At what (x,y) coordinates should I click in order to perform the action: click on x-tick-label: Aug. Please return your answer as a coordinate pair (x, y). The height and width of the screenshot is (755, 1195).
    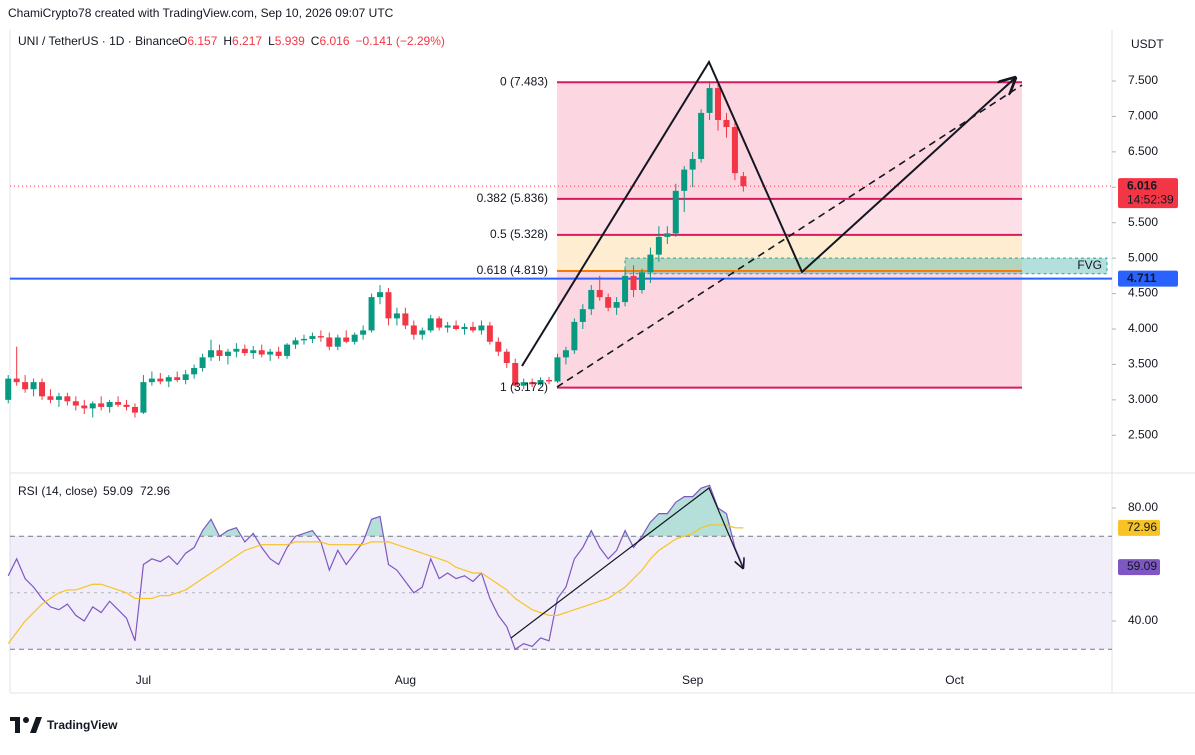
    Looking at the image, I should click on (405, 680).